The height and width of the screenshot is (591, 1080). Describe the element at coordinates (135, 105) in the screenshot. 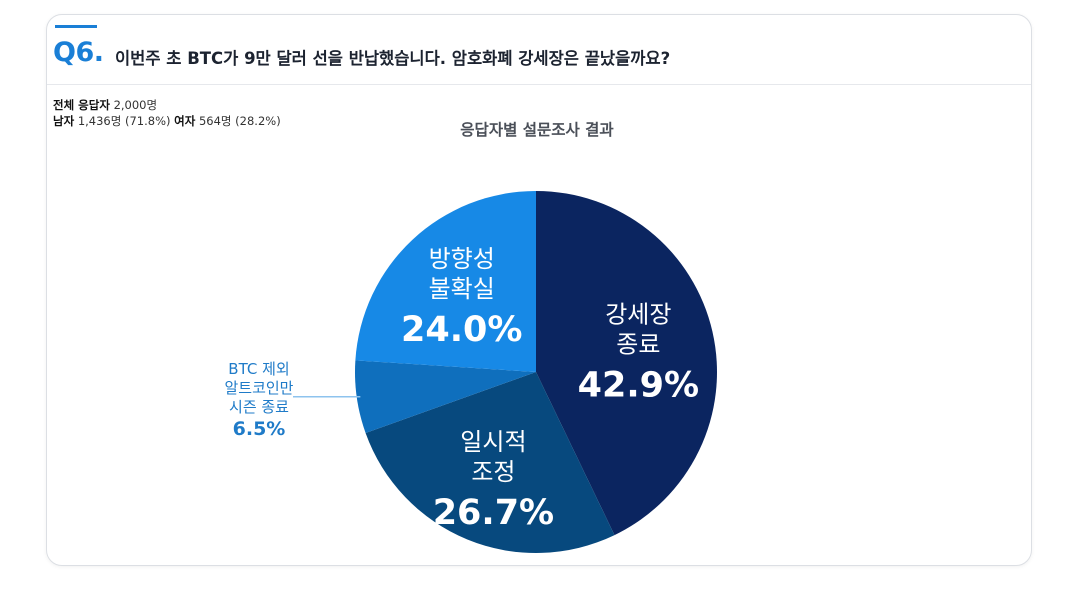

I see `respondent-total-value: 2,000명` at that location.